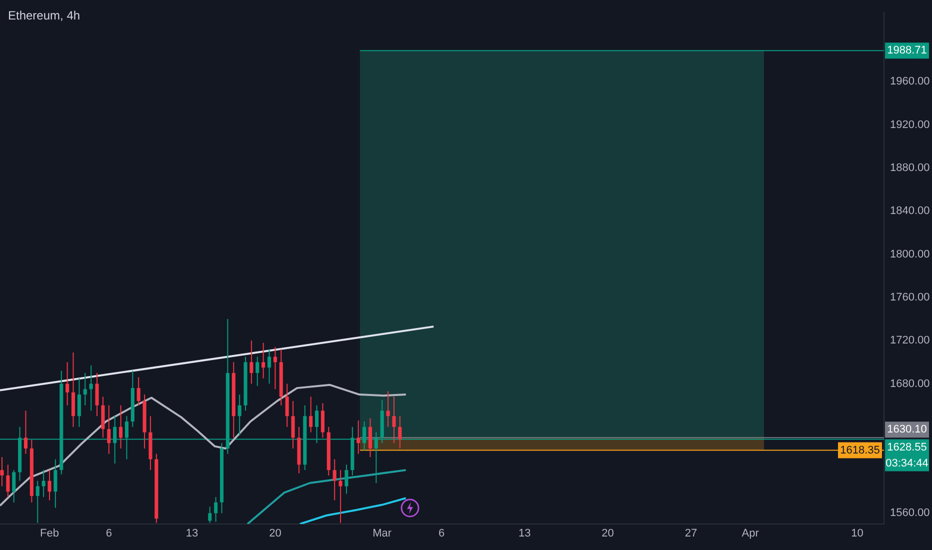 The width and height of the screenshot is (932, 550). I want to click on ref-line-label: 1628.55, so click(907, 447).